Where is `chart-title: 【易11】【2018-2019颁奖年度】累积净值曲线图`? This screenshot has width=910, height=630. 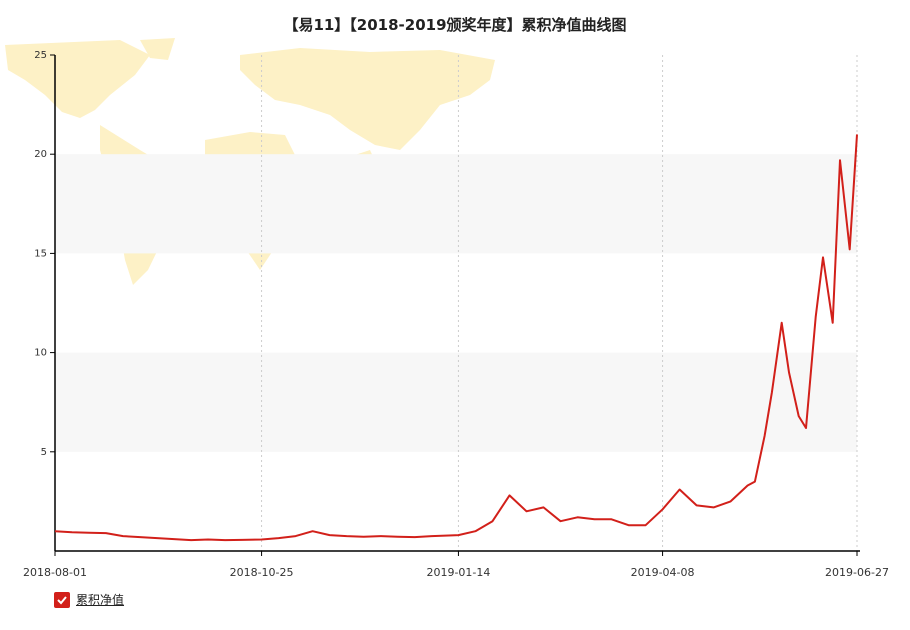 chart-title: 【易11】【2018-2019颁奖年度】累积净值曲线图 is located at coordinates (455, 25).